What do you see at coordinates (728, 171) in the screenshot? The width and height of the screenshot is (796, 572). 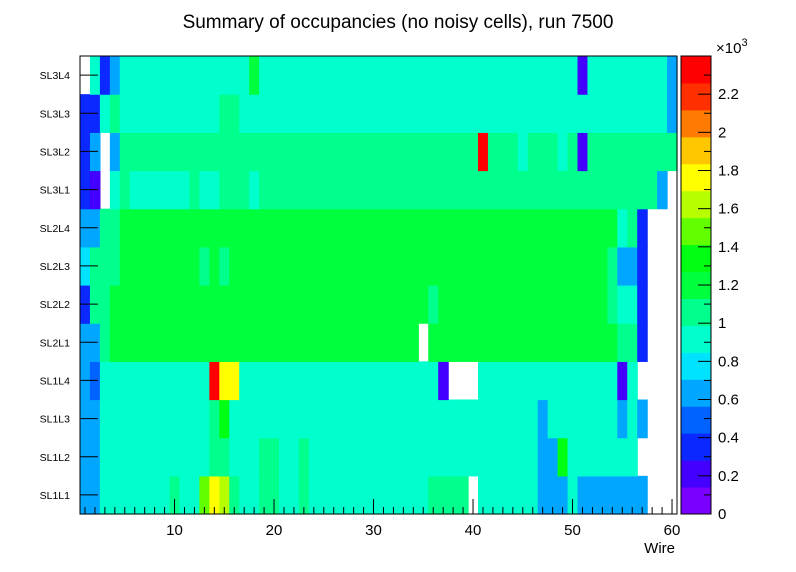 I see `z-tick-label: 1.8` at bounding box center [728, 171].